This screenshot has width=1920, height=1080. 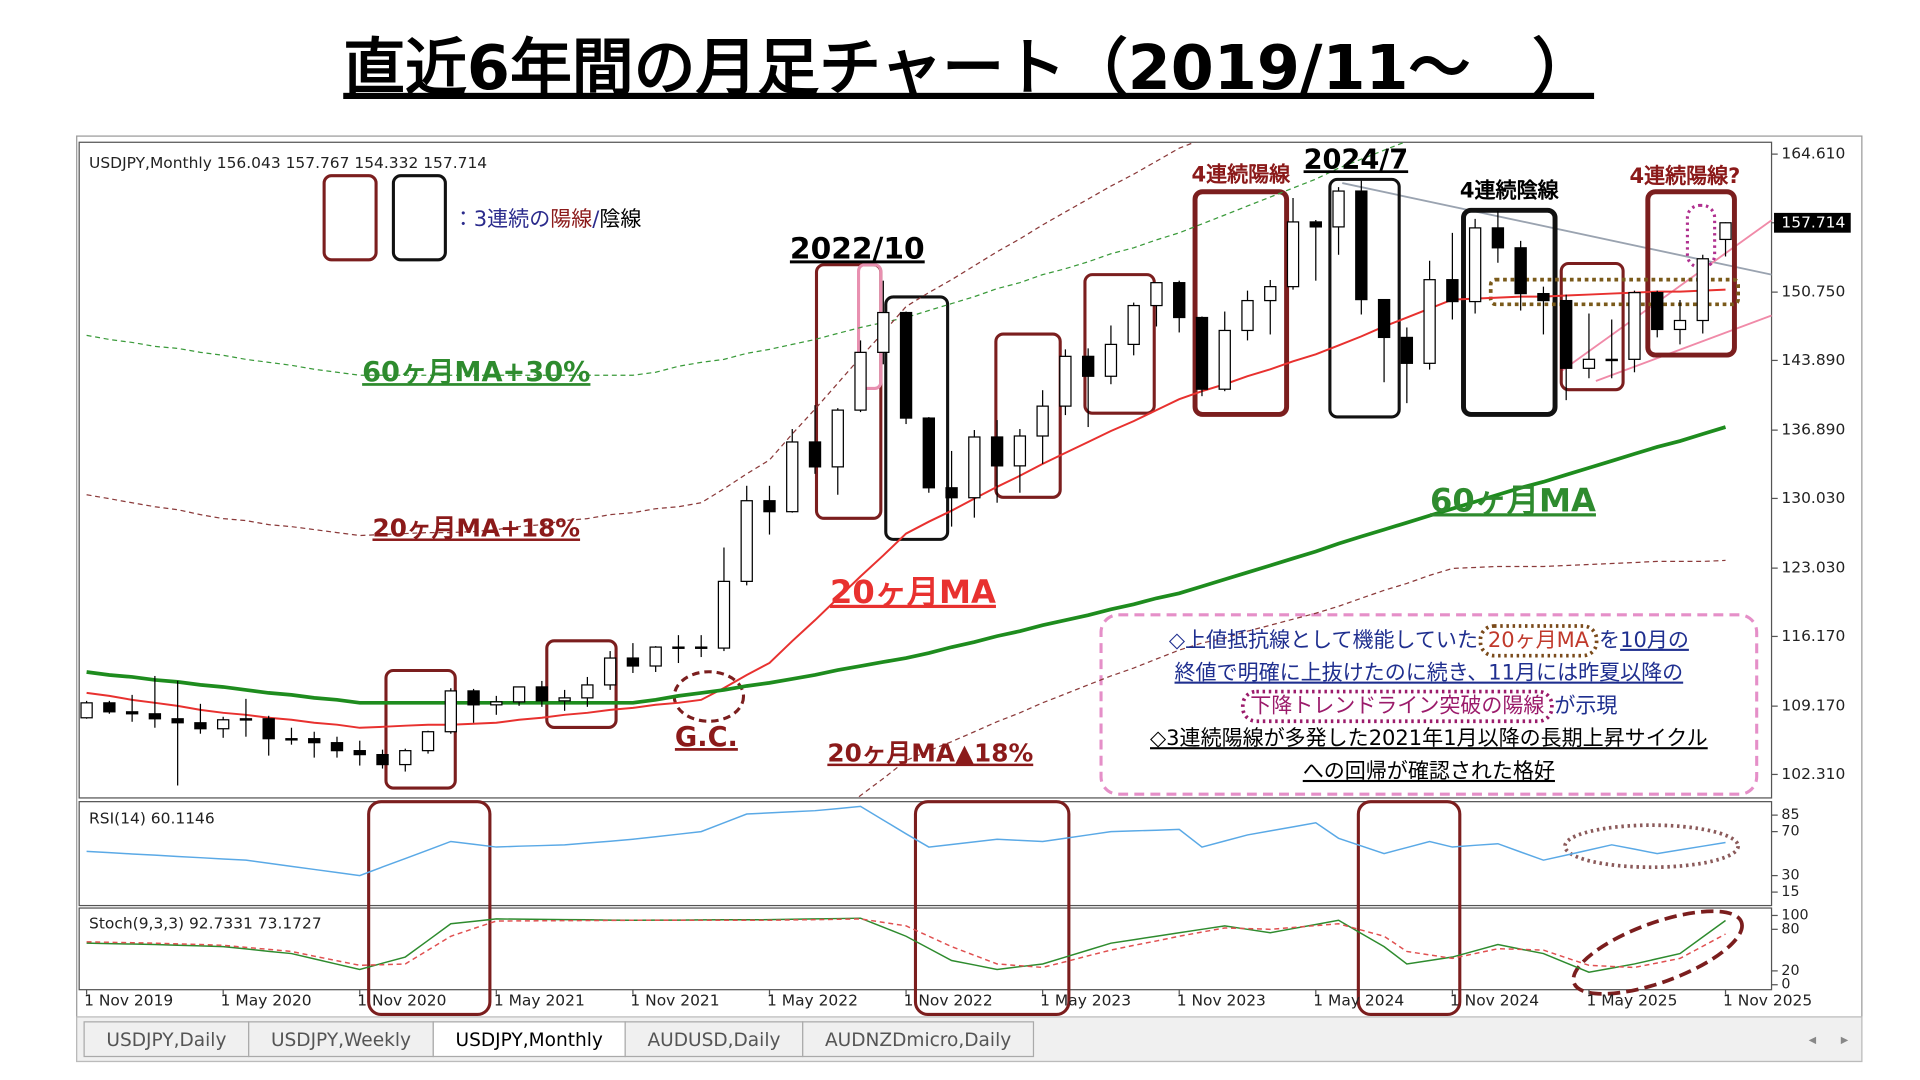 What do you see at coordinates (620, 218) in the screenshot?
I see `legend-note: 陰線` at bounding box center [620, 218].